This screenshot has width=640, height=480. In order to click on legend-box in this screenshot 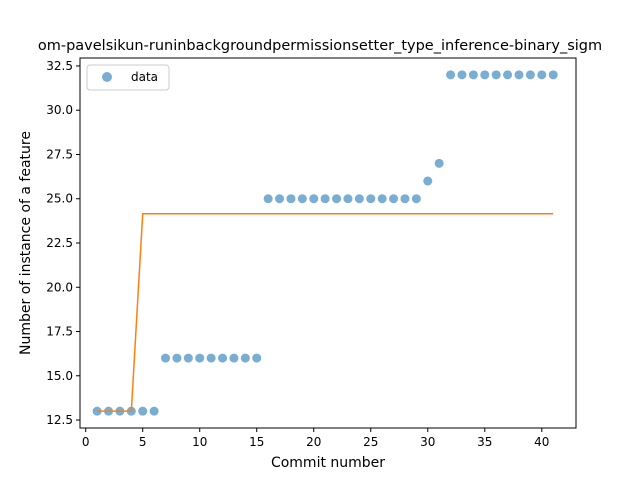, I will do `click(128, 77)`.